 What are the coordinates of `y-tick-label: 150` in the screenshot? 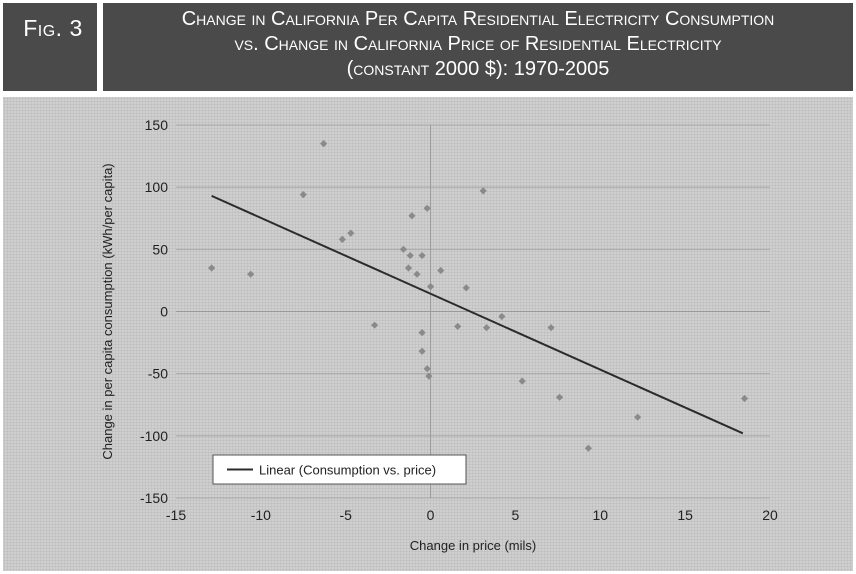 It's located at (157, 125).